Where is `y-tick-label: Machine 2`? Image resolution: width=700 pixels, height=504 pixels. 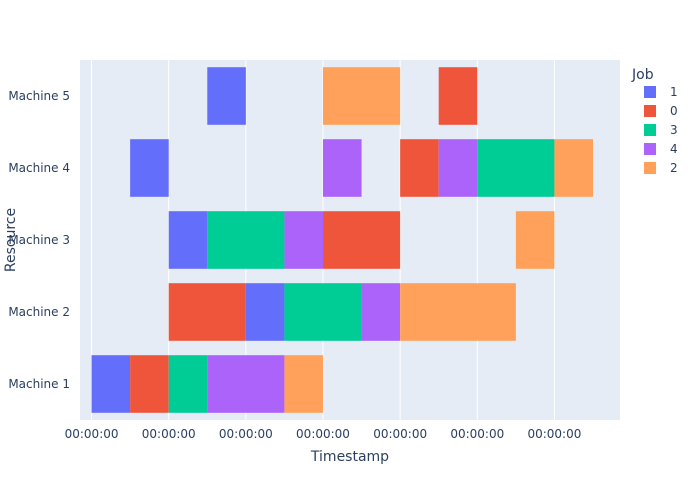 y-tick-label: Machine 2 is located at coordinates (39, 312).